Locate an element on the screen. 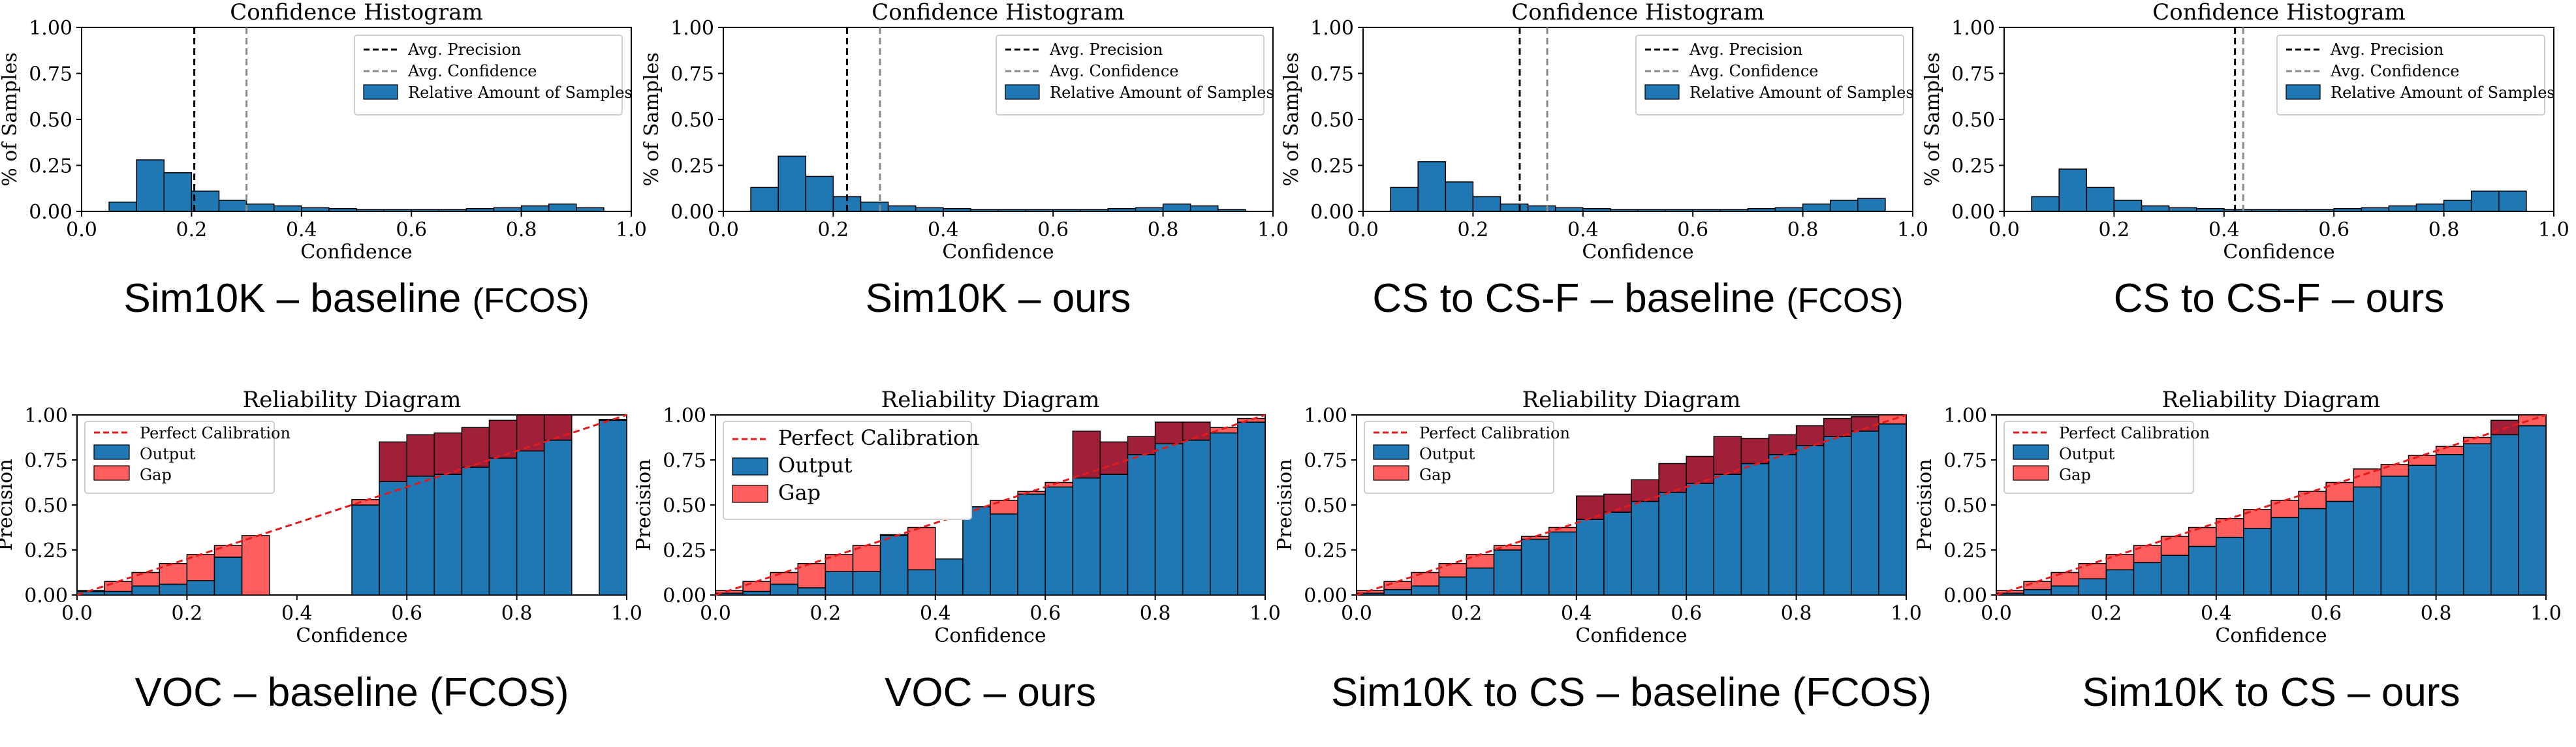 Image resolution: width=2576 pixels, height=747 pixels. perfect-calibration-line is located at coordinates (990, 505).